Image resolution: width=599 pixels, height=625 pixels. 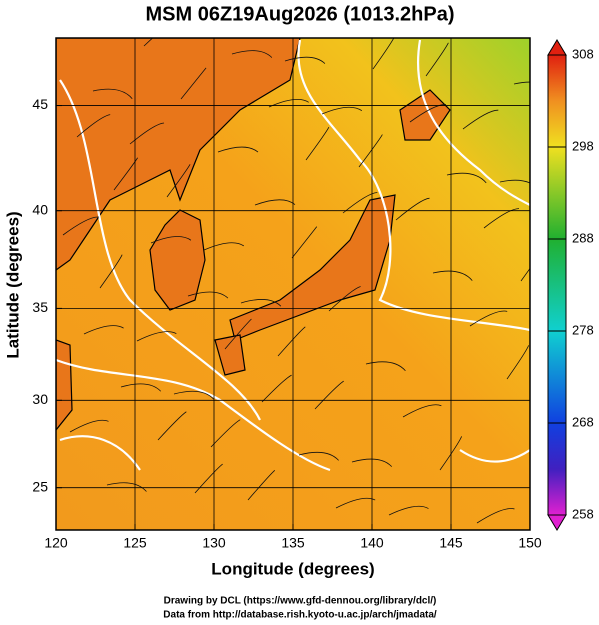 What do you see at coordinates (583, 237) in the screenshot?
I see `colorbar-tick-label: 288` at bounding box center [583, 237].